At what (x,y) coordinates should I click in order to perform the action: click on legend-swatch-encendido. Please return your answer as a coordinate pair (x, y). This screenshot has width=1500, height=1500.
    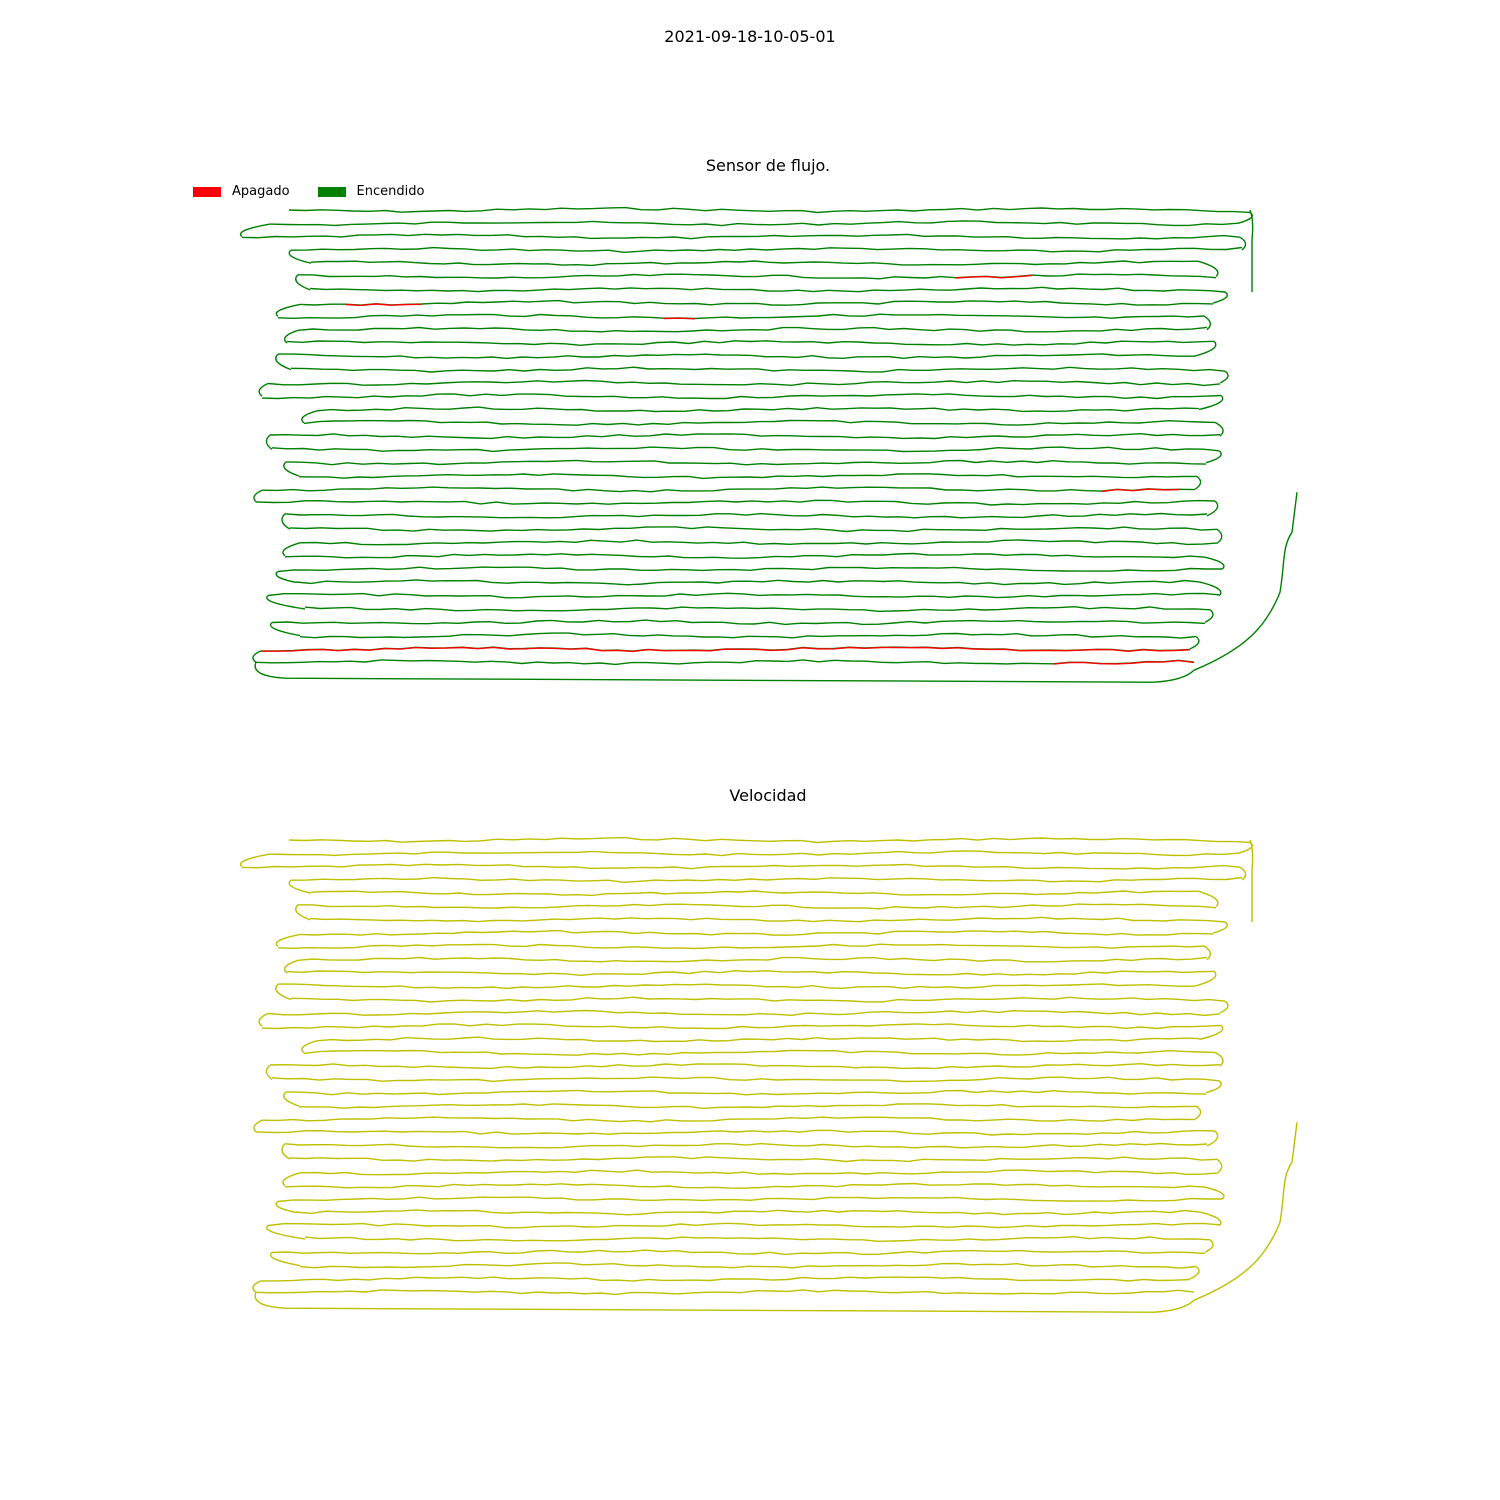
    Looking at the image, I should click on (331, 191).